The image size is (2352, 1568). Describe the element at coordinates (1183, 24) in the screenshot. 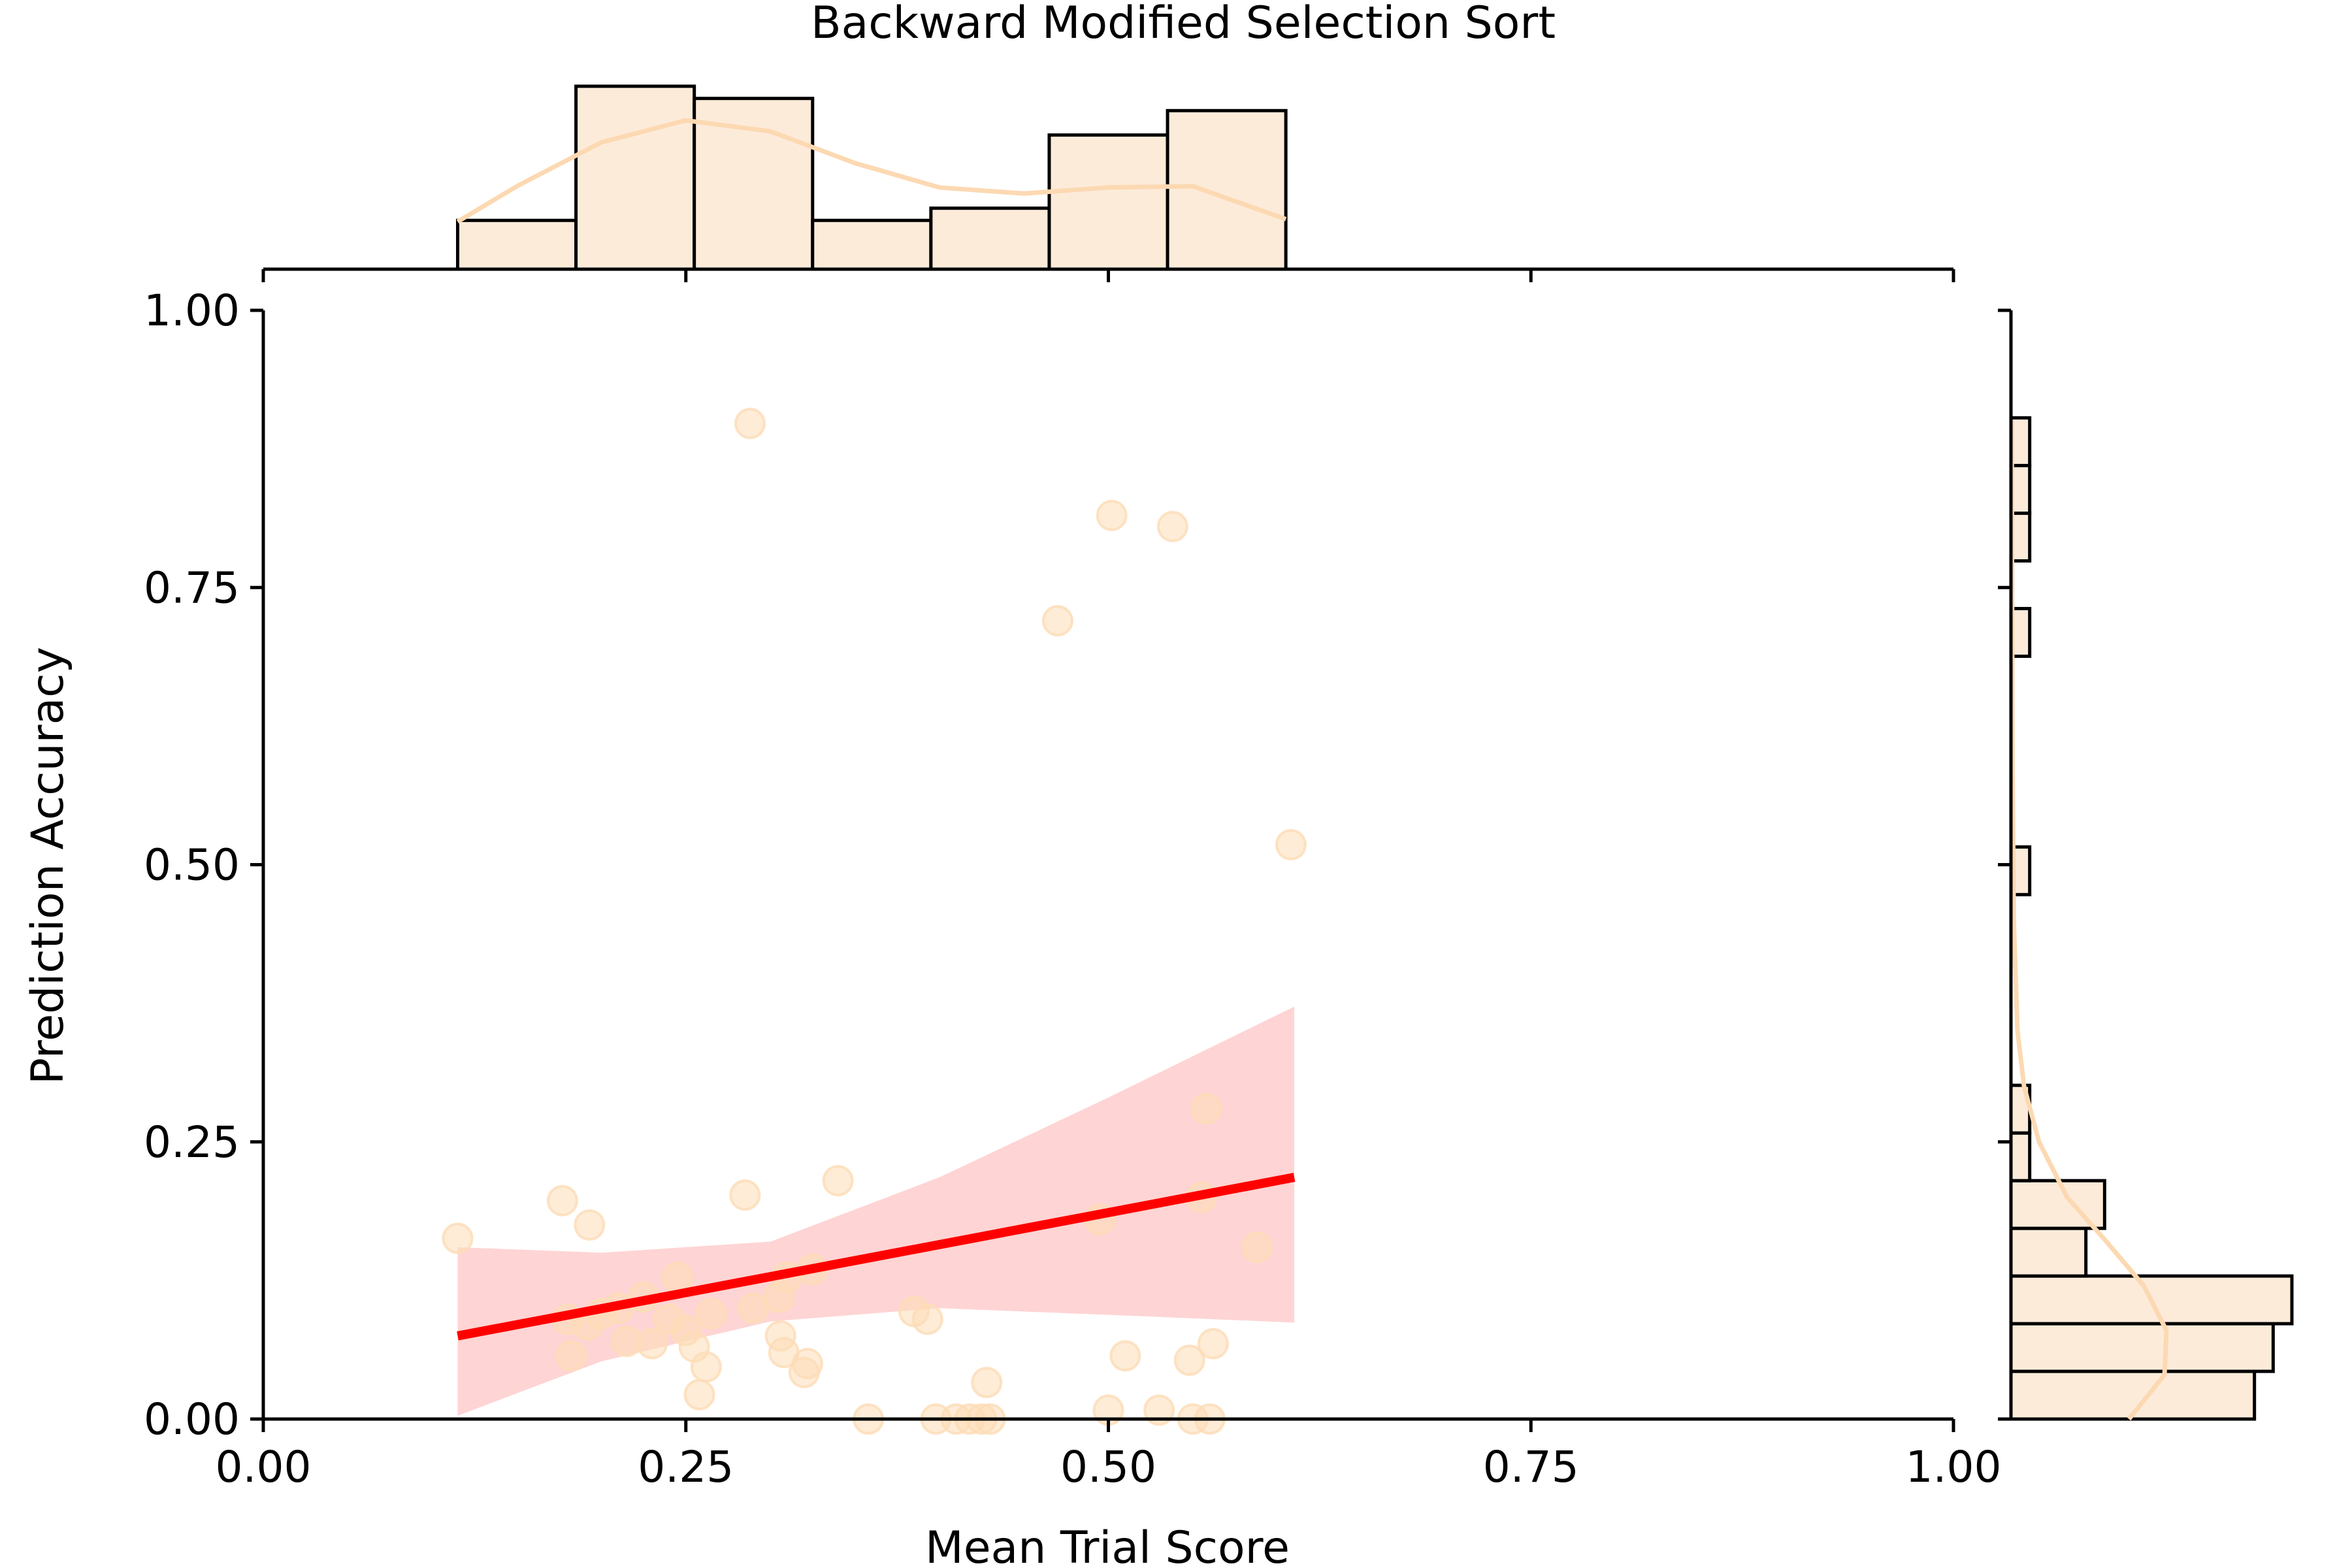

I see `chart-title: Backward Modified Selection Sort` at that location.